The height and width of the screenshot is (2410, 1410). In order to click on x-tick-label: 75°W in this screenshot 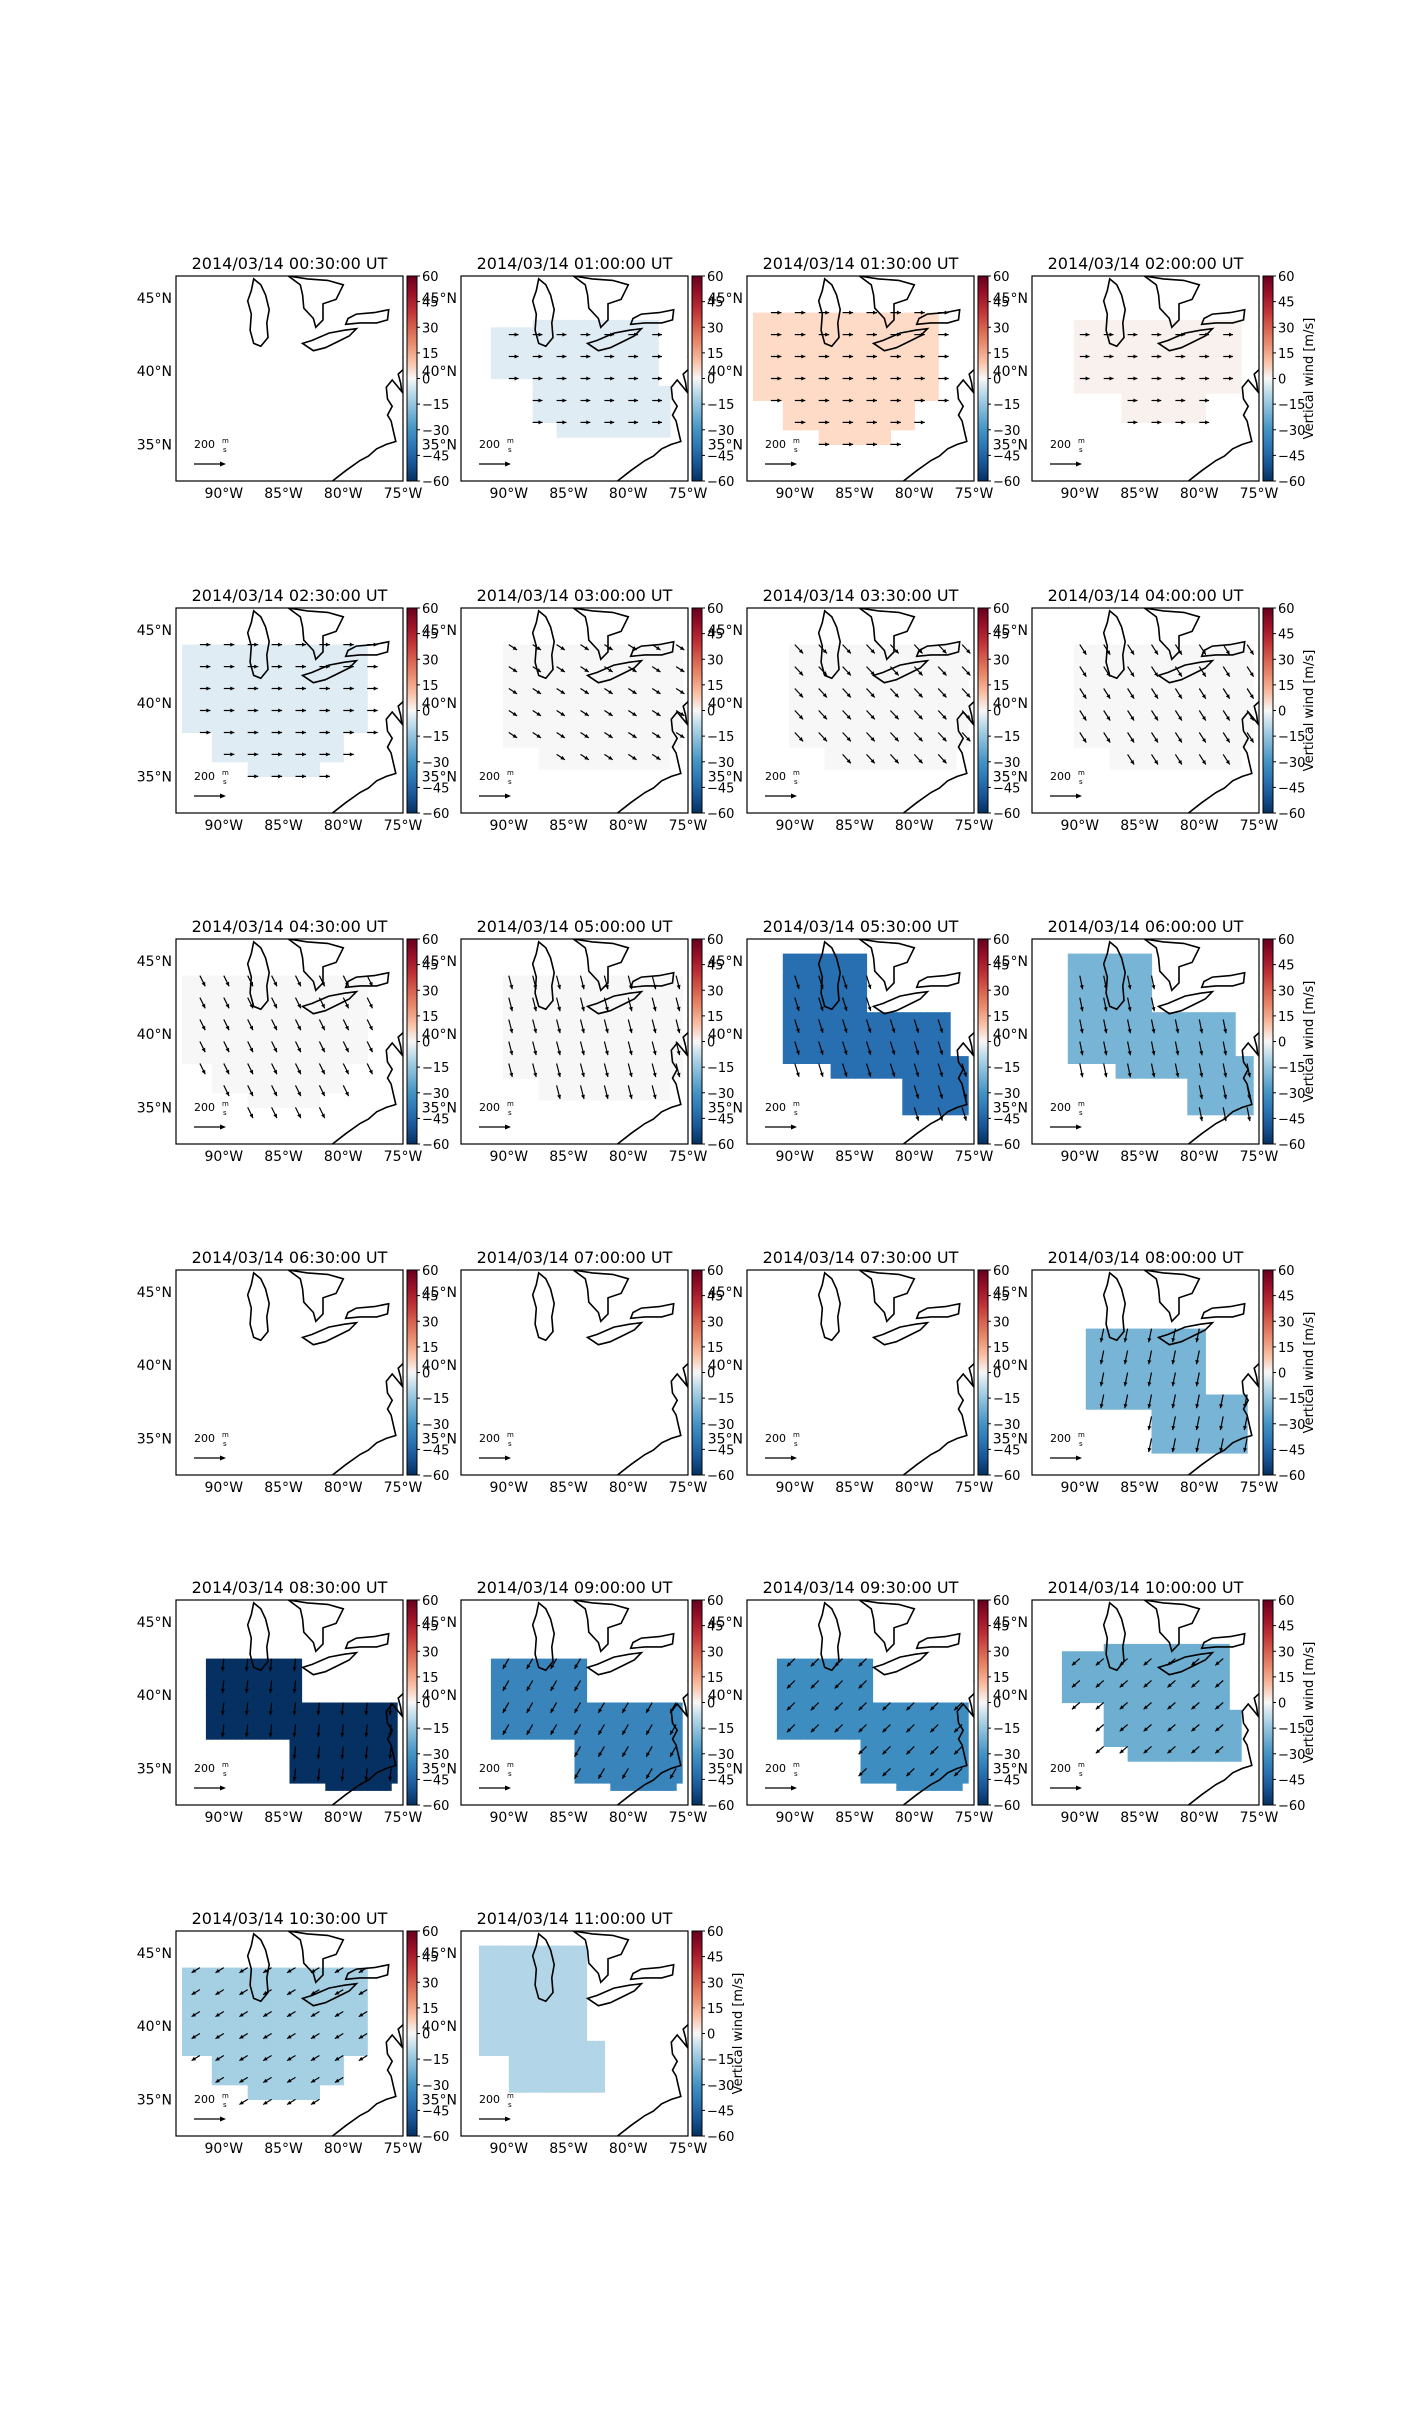, I will do `click(403, 826)`.